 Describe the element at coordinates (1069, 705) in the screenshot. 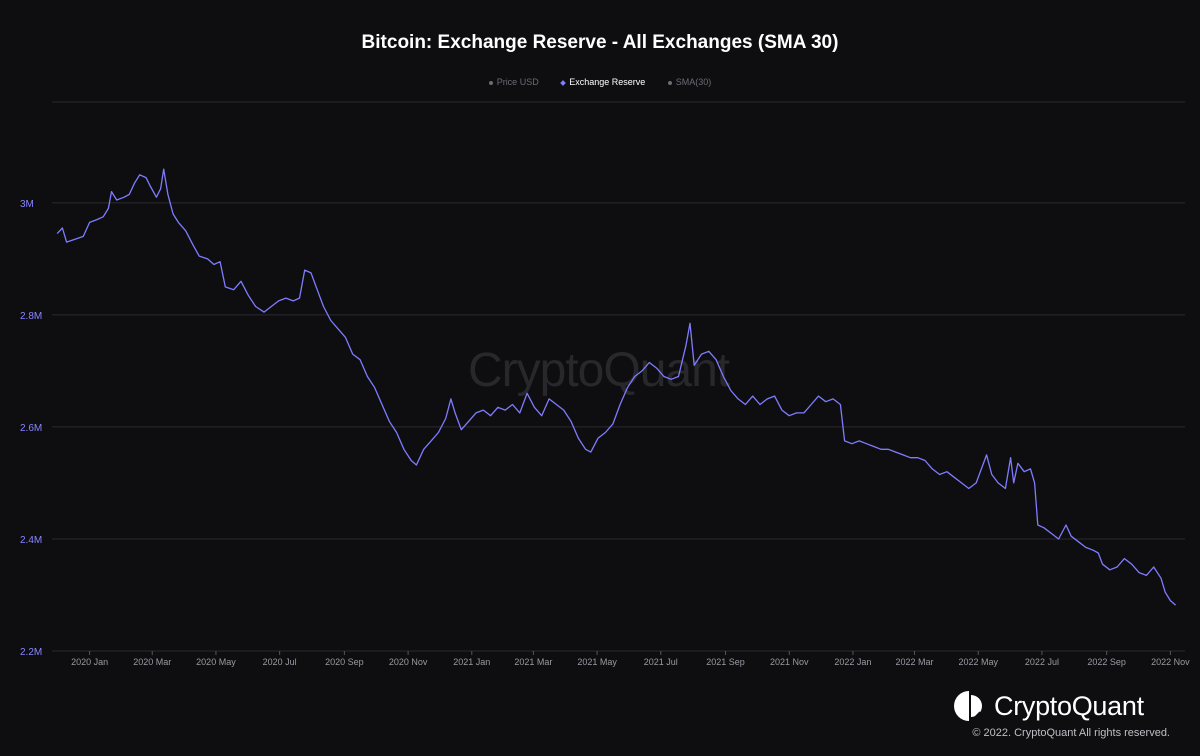

I see `brand-name: CryptoQuant` at that location.